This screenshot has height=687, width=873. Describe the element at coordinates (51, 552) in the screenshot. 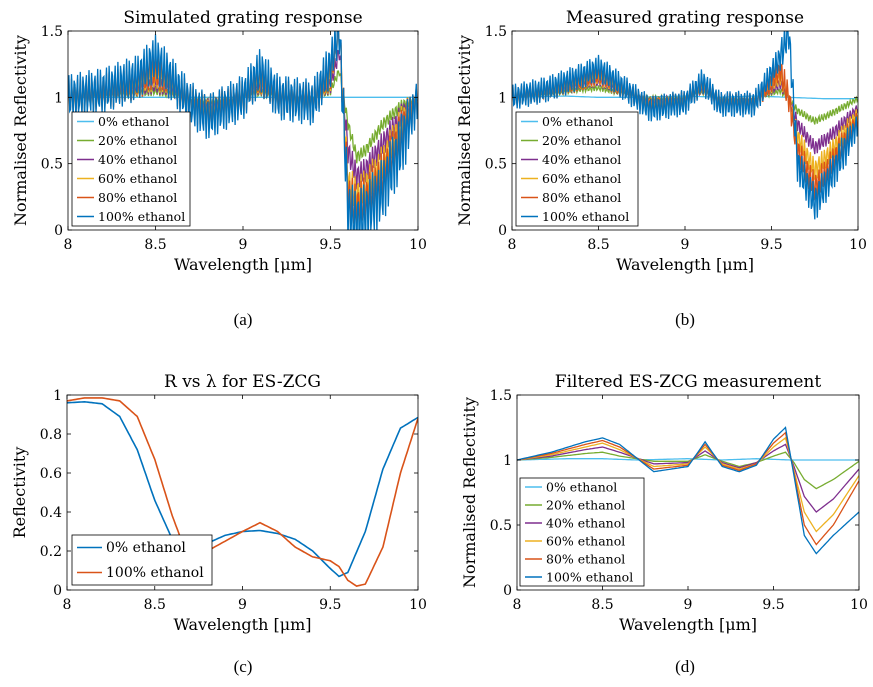

I see `y-tick-label: 0.2` at that location.